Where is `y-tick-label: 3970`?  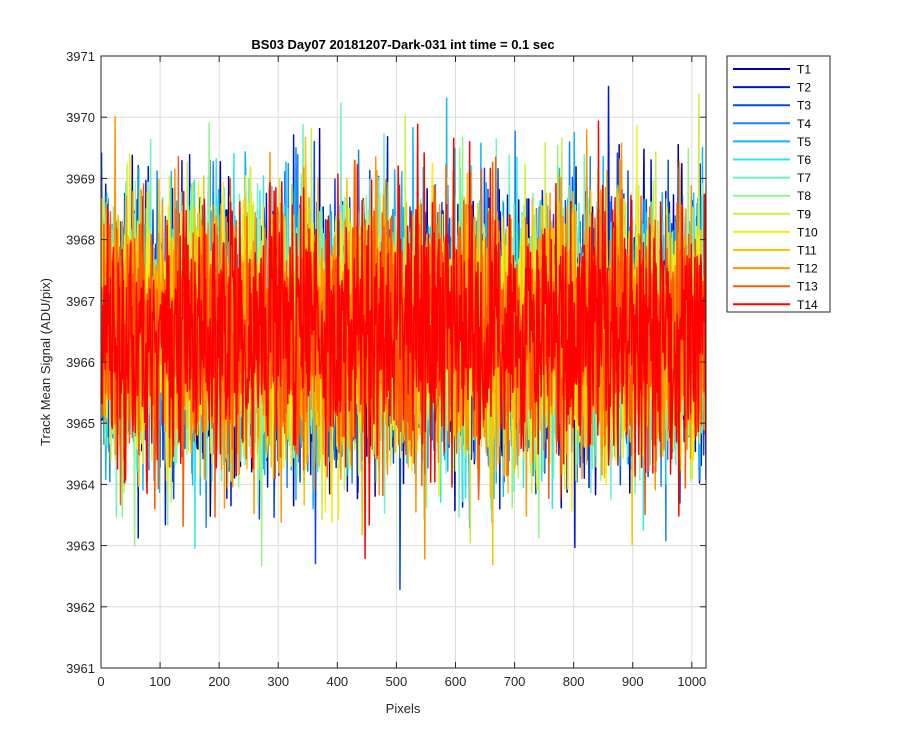 y-tick-label: 3970 is located at coordinates (80, 117).